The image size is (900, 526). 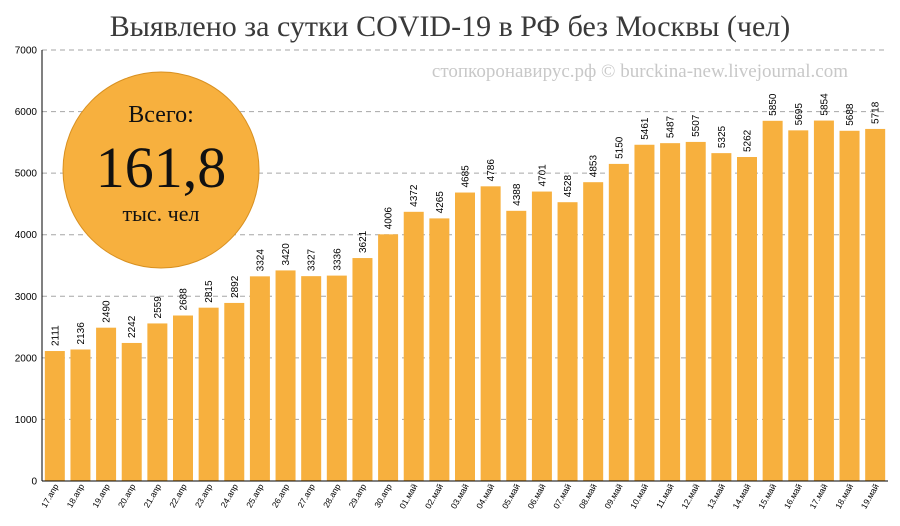 What do you see at coordinates (26, 358) in the screenshot?
I see `y-tick-label: 2000` at bounding box center [26, 358].